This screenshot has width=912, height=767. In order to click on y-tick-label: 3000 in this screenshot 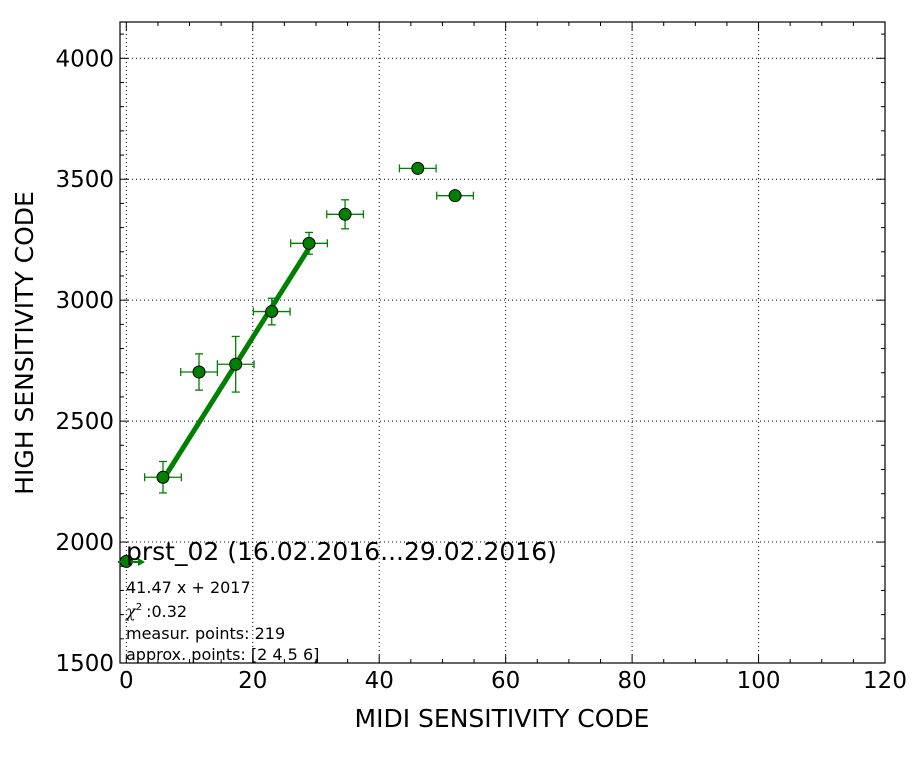, I will do `click(84, 301)`.